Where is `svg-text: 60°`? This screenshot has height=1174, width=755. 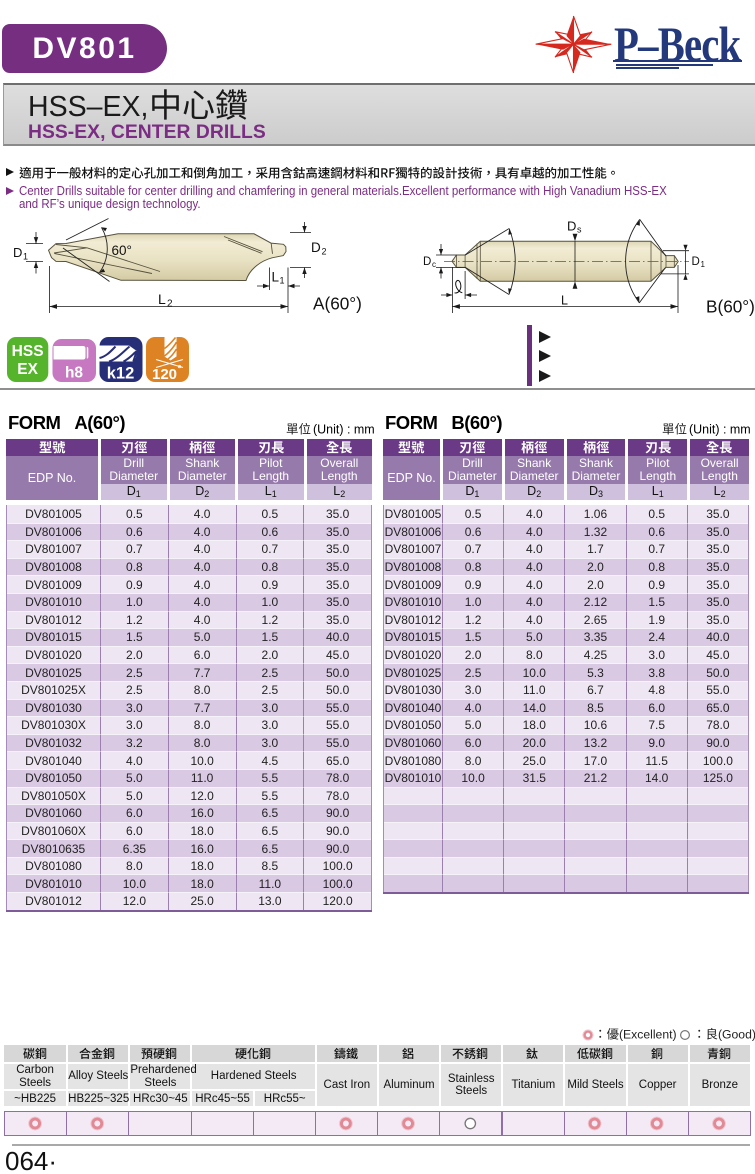 svg-text: 60° is located at coordinates (122, 250).